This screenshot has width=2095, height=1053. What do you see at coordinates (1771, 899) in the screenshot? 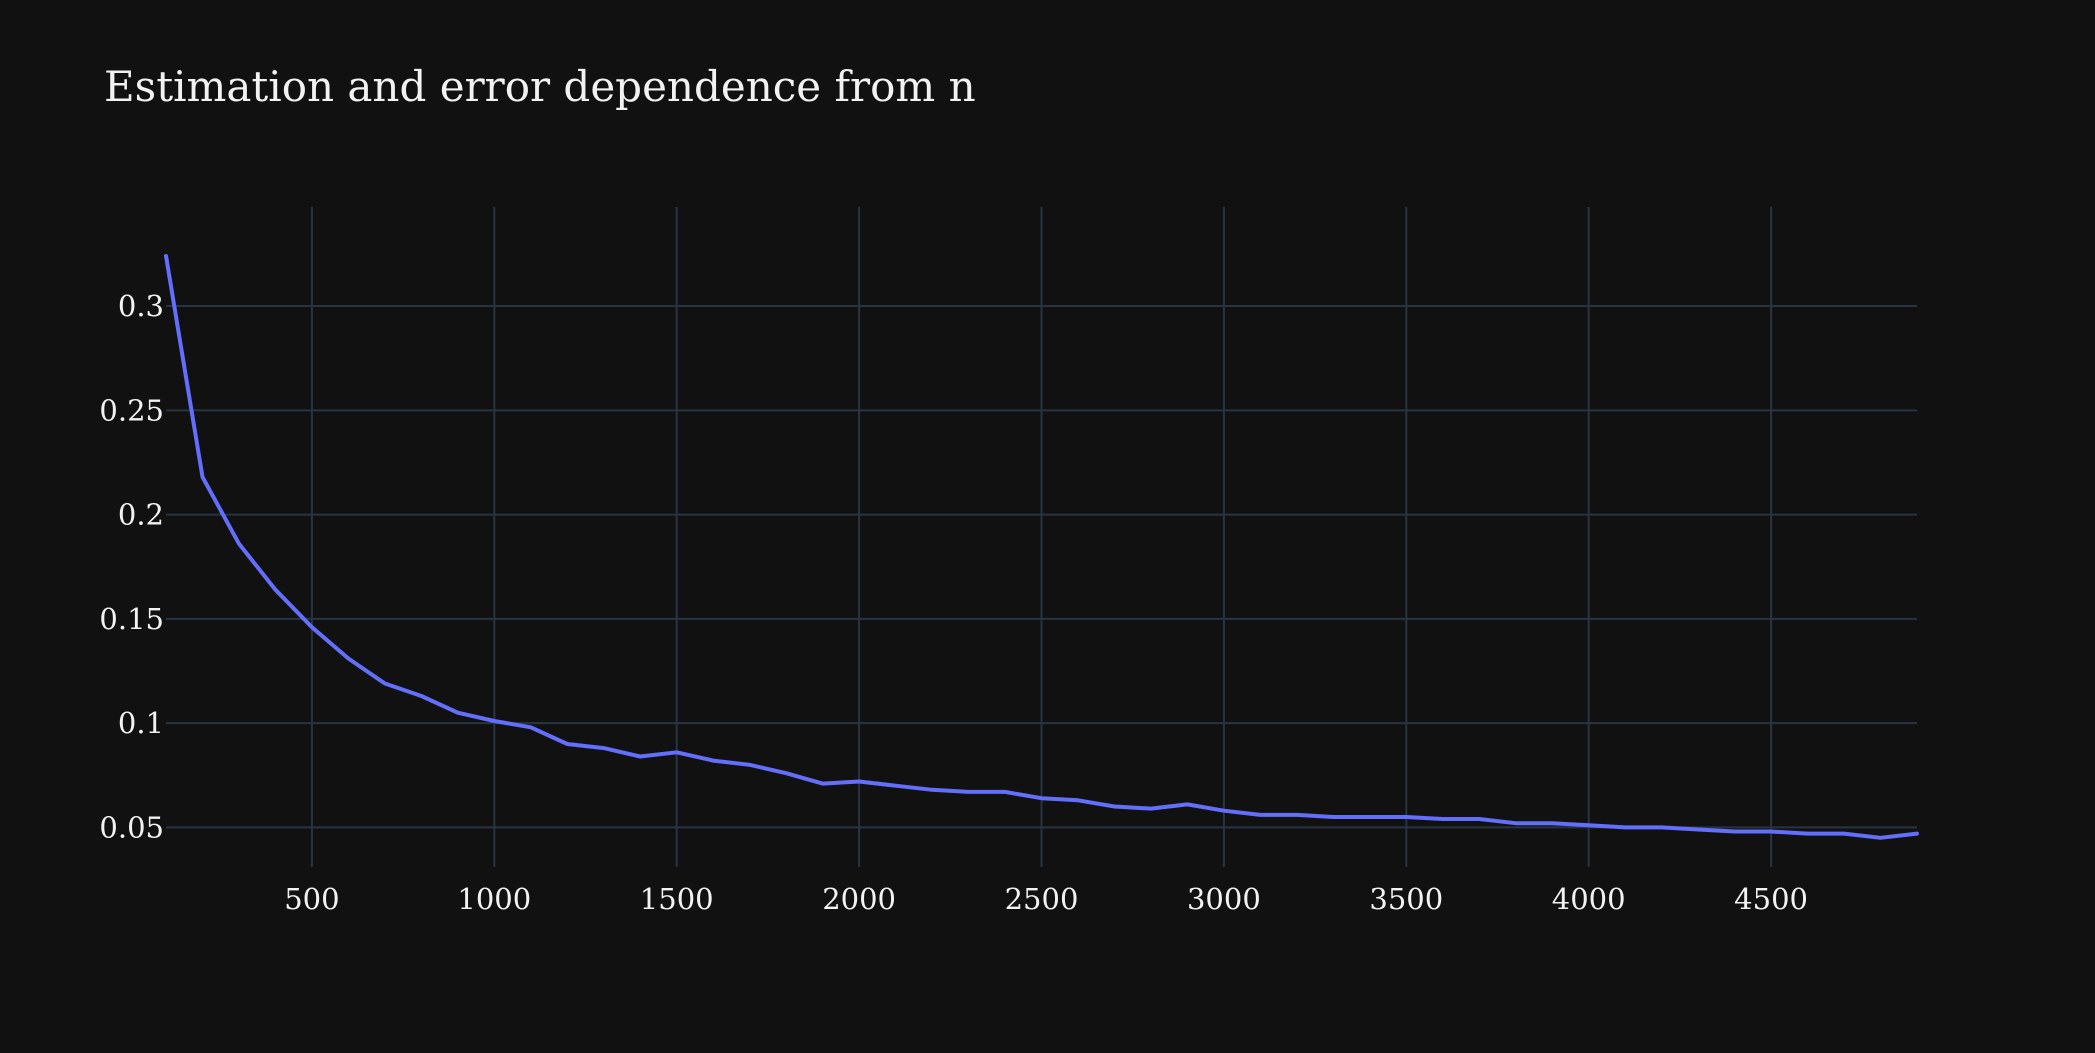
I see `x-tick-label: 4500` at bounding box center [1771, 899].